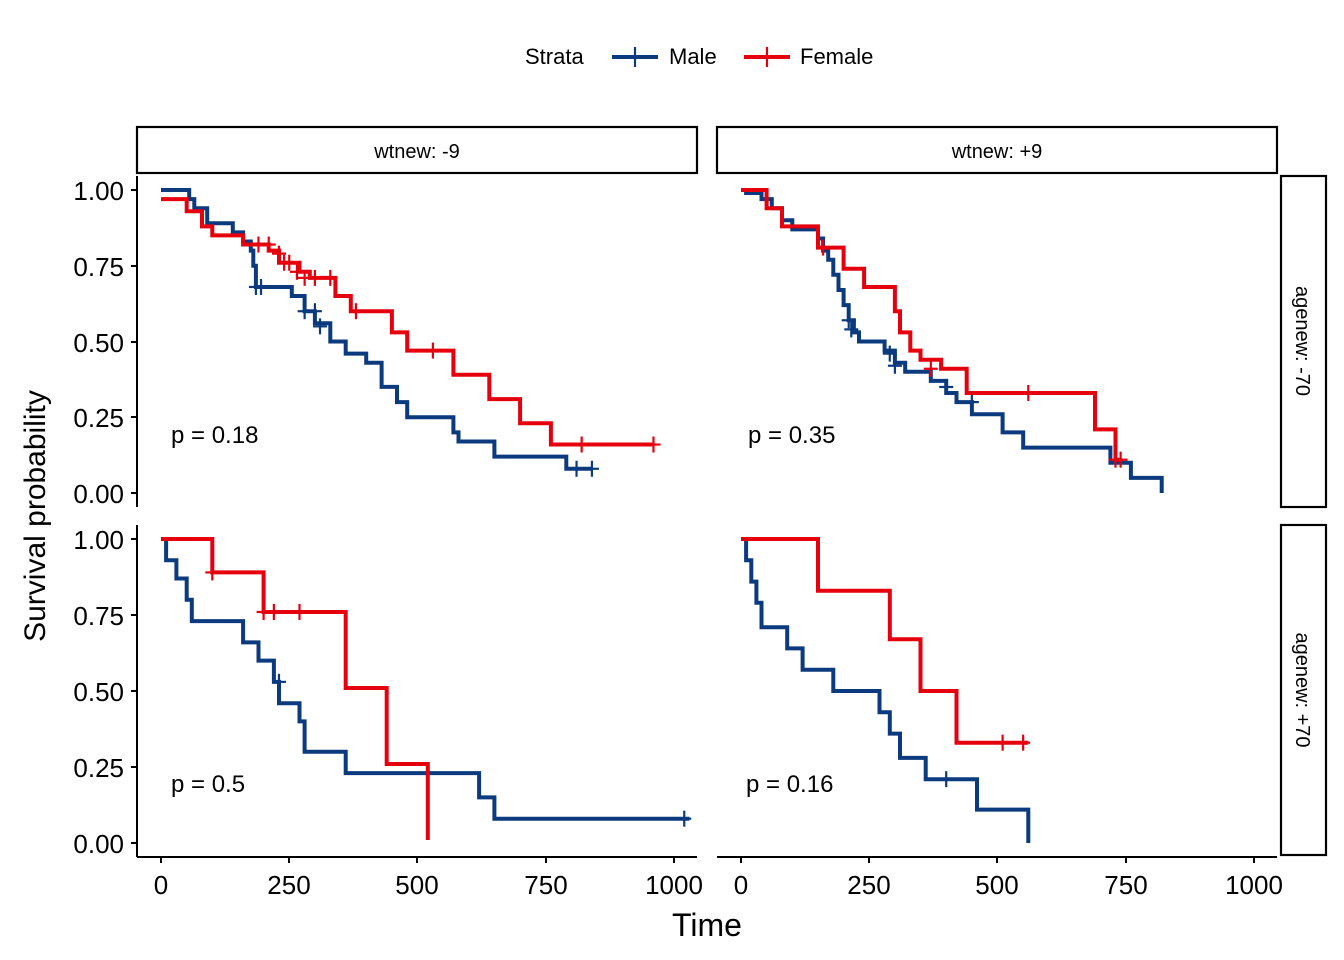 The width and height of the screenshot is (1344, 960). Describe the element at coordinates (208, 784) in the screenshot. I see `p-value-label: p = 0.5` at that location.